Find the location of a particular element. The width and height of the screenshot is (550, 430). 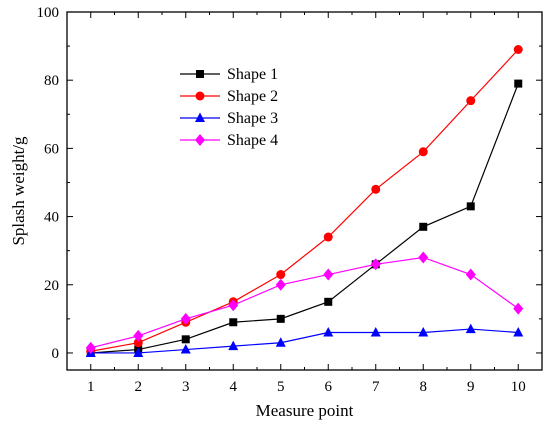

legend-label: Shape 1 is located at coordinates (252, 74).